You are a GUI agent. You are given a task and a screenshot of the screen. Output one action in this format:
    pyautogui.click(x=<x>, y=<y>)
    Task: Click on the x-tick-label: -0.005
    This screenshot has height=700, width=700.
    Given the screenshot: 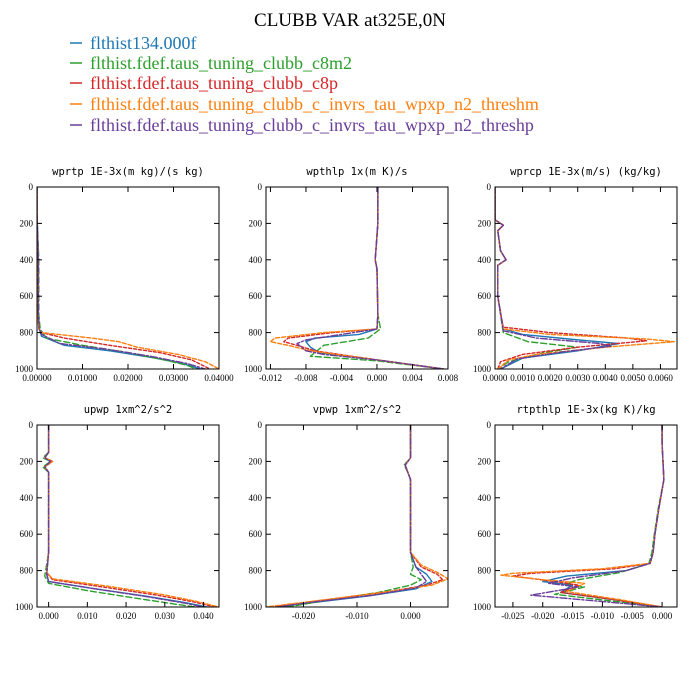 What is the action you would take?
    pyautogui.click(x=633, y=616)
    